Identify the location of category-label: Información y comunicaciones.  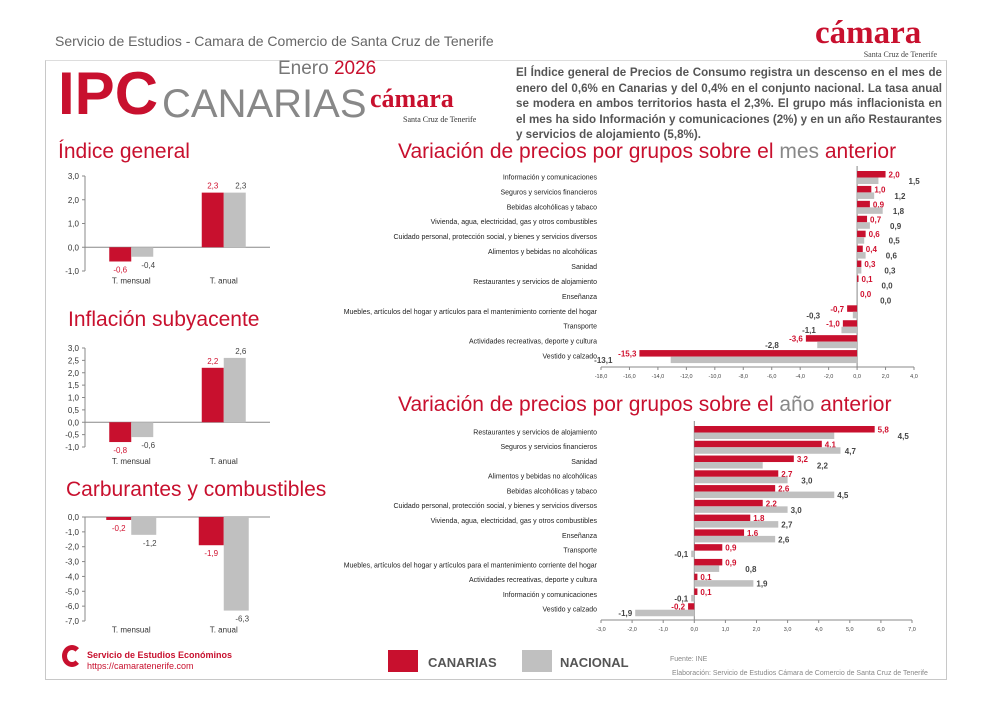
(550, 177).